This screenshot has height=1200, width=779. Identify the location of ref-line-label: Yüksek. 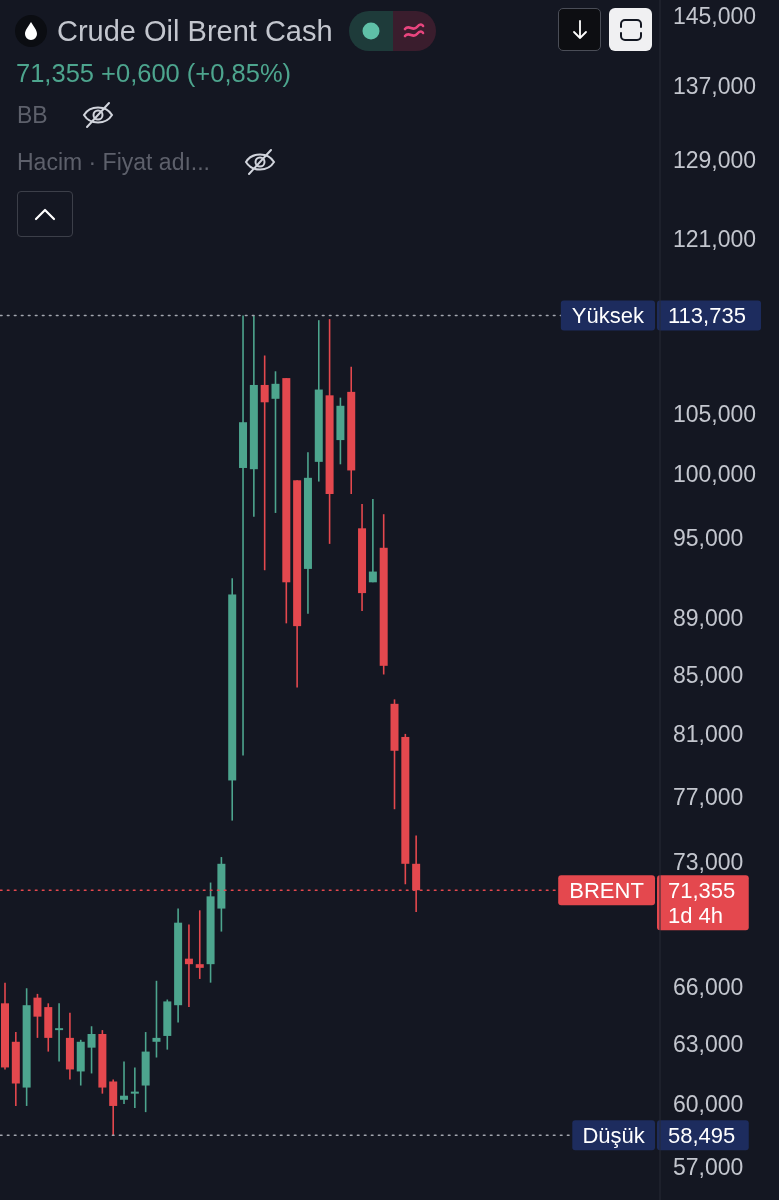
(608, 316).